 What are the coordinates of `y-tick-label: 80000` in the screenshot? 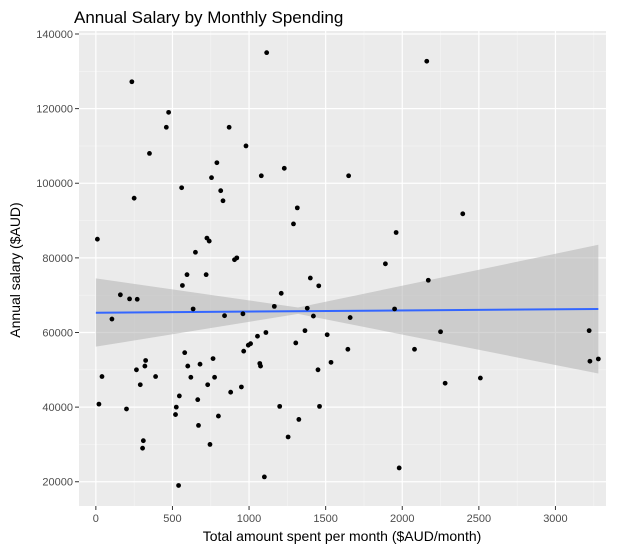 It's located at (57, 259).